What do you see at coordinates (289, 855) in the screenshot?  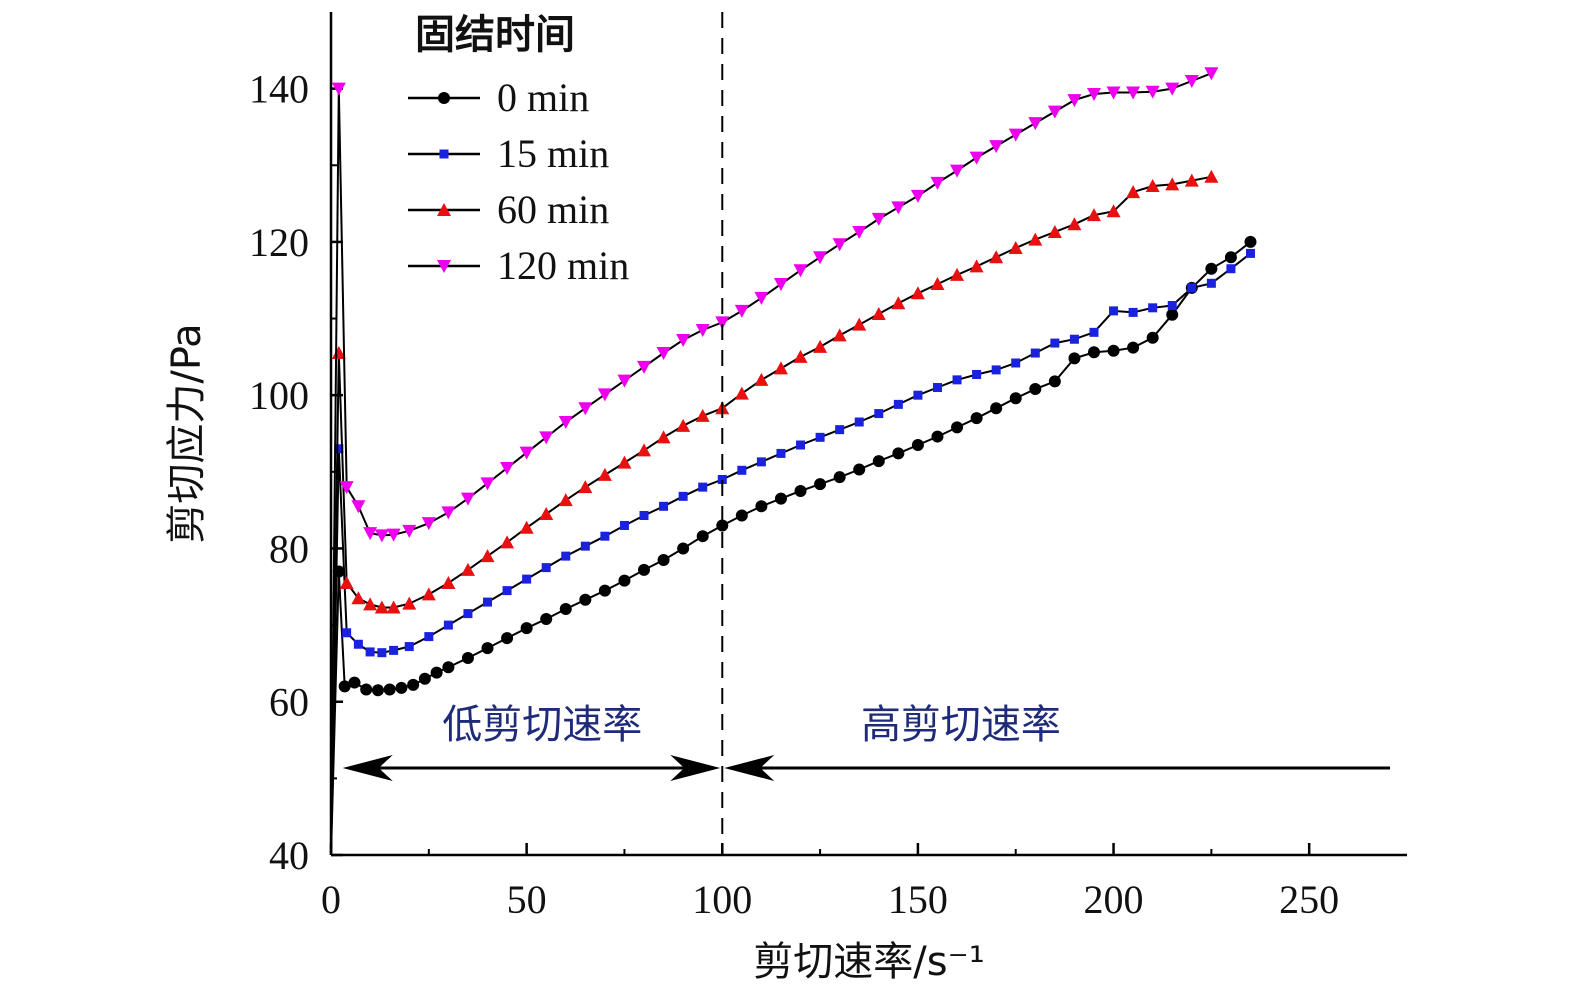 I see `y-tick-label: 40` at bounding box center [289, 855].